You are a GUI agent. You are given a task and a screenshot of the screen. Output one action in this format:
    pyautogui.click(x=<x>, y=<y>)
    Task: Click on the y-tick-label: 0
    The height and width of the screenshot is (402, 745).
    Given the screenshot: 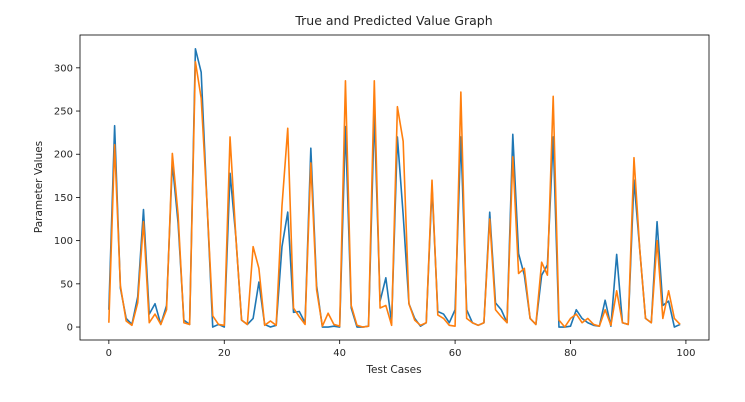 What is the action you would take?
    pyautogui.click(x=70, y=328)
    